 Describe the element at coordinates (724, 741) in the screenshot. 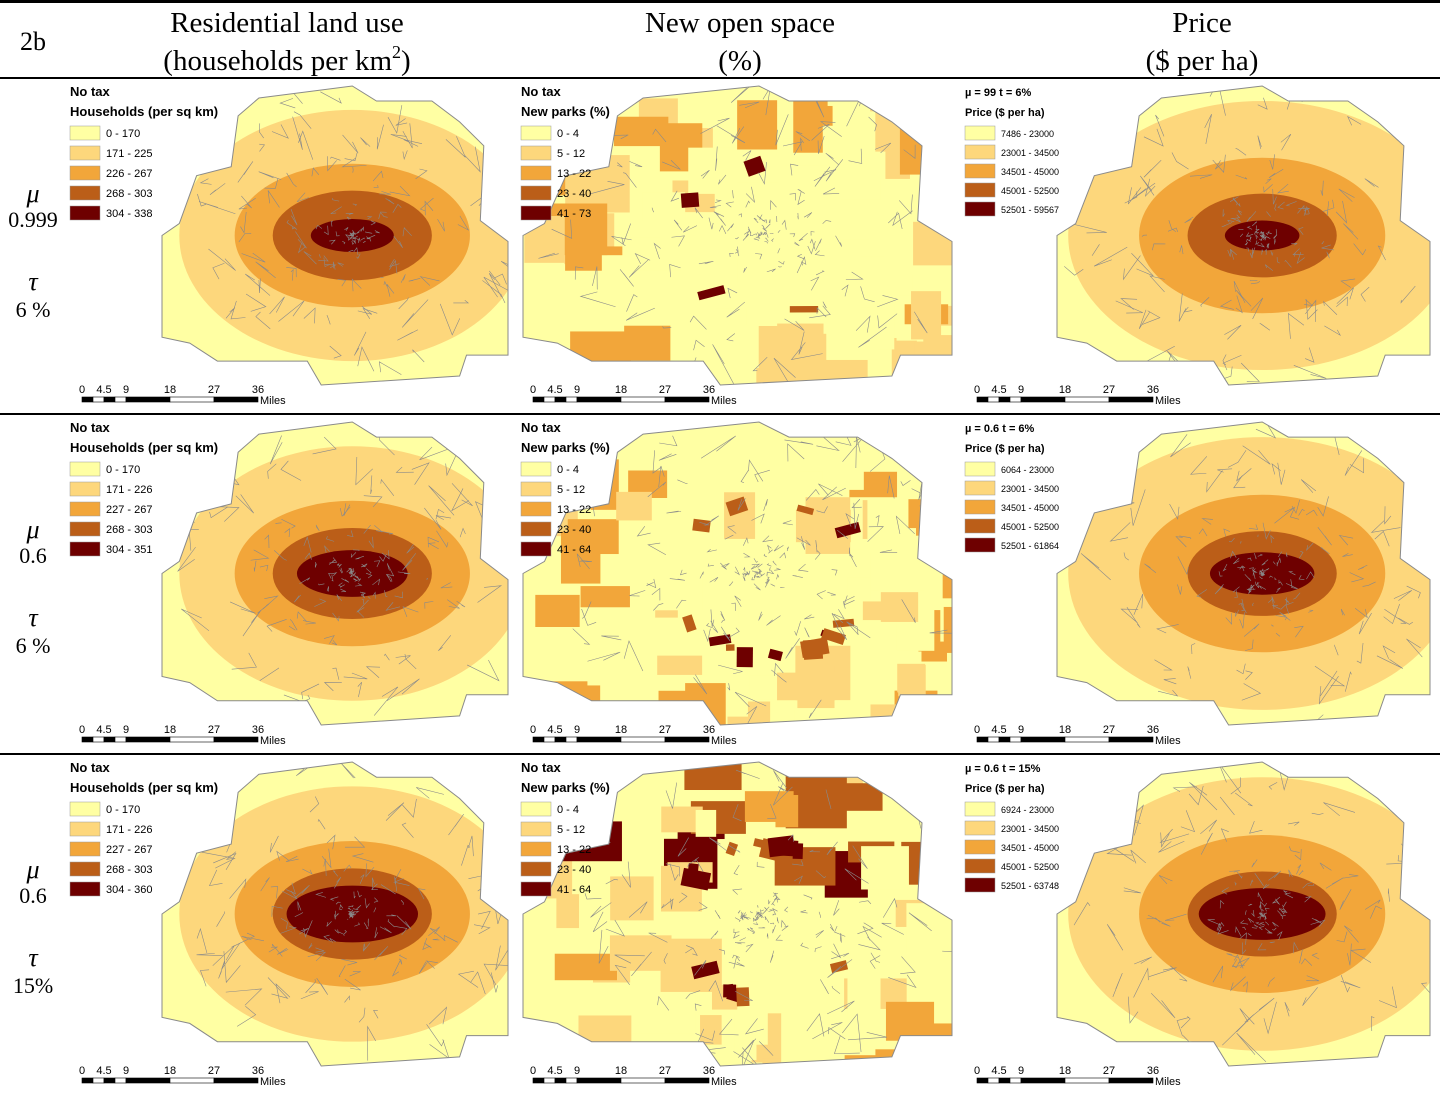

I see `scale-unit: Miles` at that location.